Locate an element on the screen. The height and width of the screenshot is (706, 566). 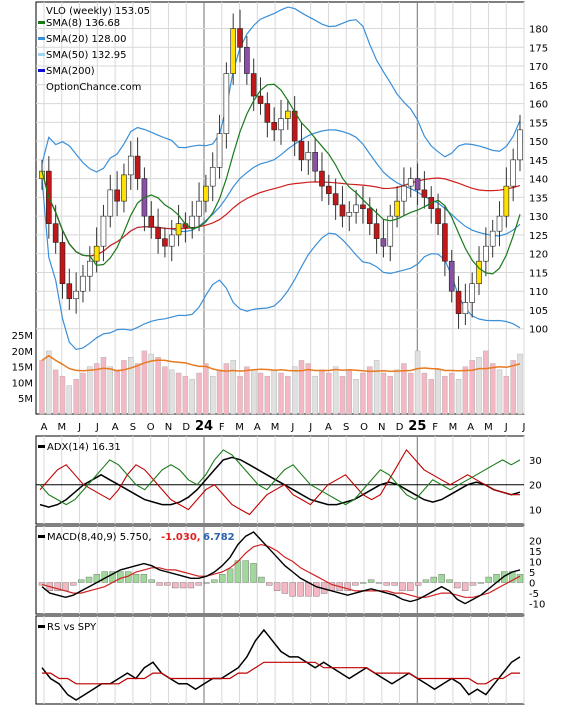
volume-tick-label: 15M is located at coordinates (22, 368).